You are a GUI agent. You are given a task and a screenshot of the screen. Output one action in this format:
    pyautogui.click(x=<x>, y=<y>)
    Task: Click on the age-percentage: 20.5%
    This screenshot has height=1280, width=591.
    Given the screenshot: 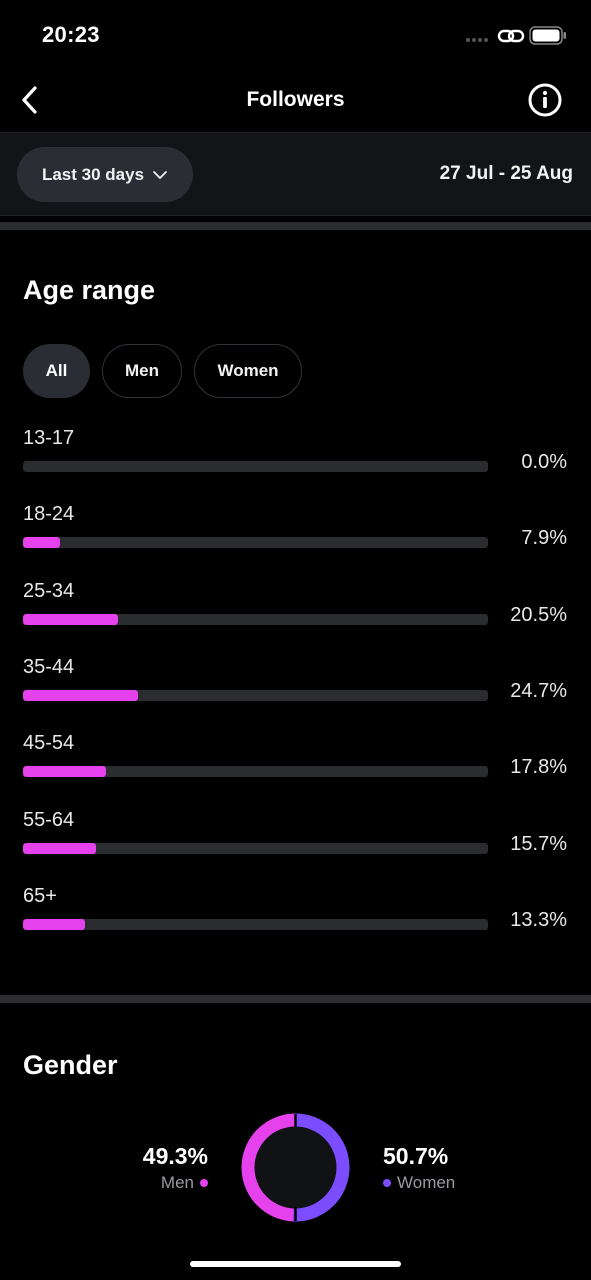 What is the action you would take?
    pyautogui.click(x=538, y=614)
    